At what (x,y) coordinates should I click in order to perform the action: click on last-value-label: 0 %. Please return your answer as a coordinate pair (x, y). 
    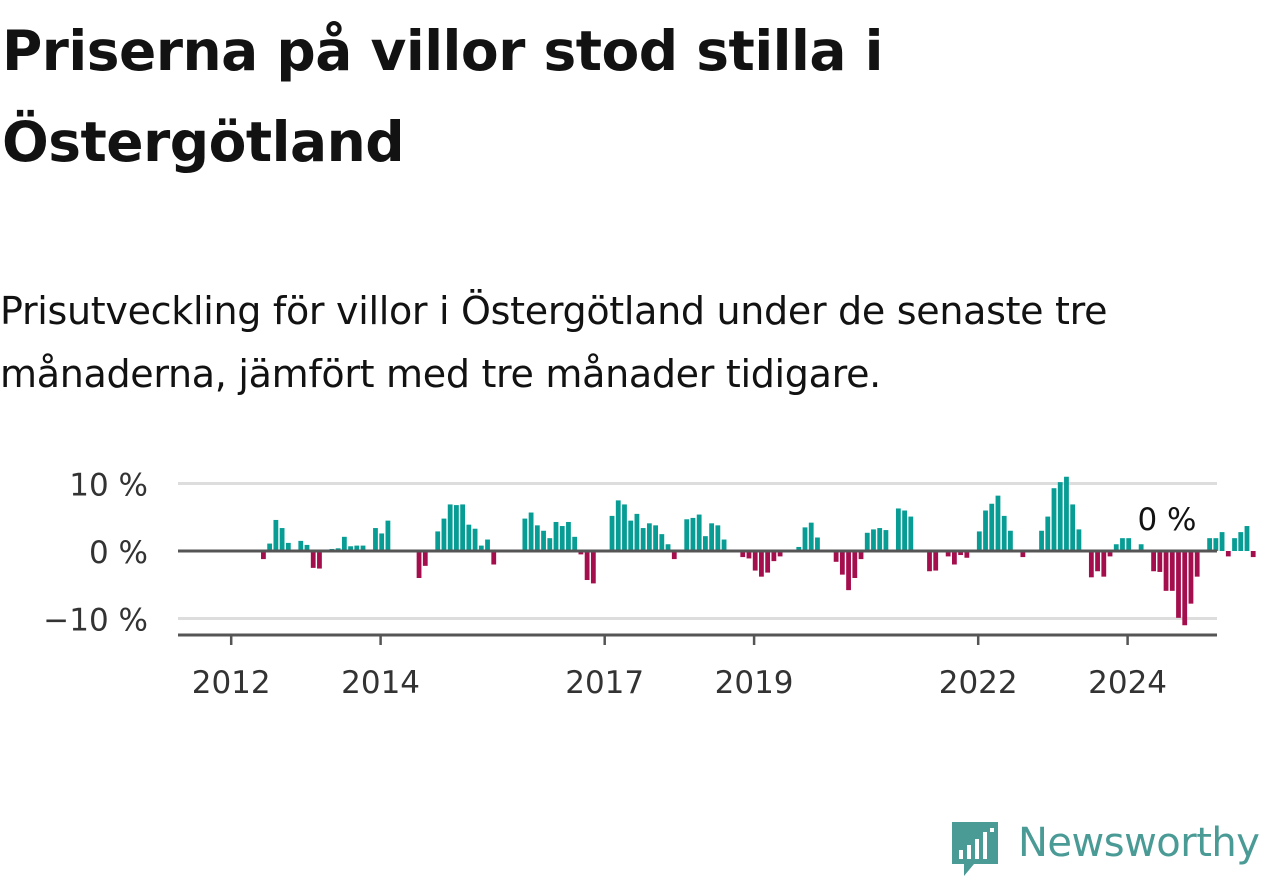
    Looking at the image, I should click on (1166, 520).